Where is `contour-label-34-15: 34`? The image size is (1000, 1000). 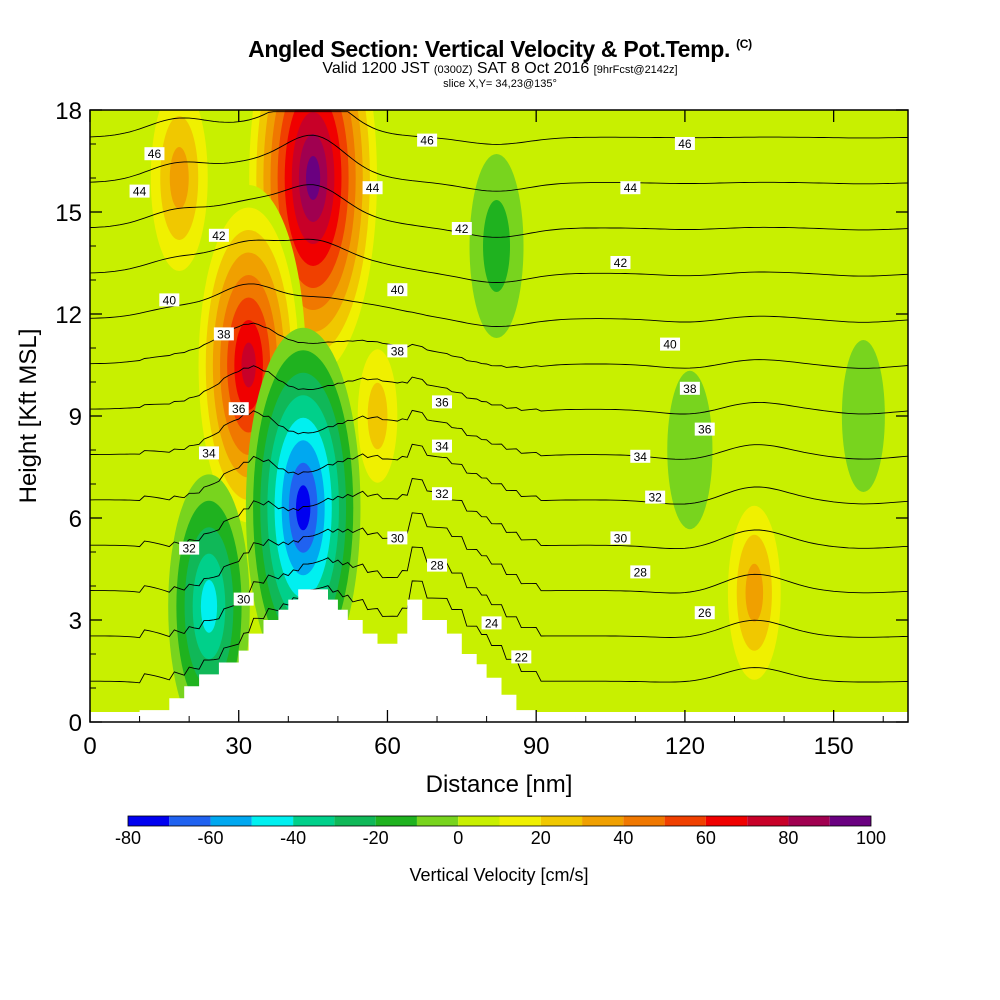 contour-label-34-15: 34 is located at coordinates (442, 447).